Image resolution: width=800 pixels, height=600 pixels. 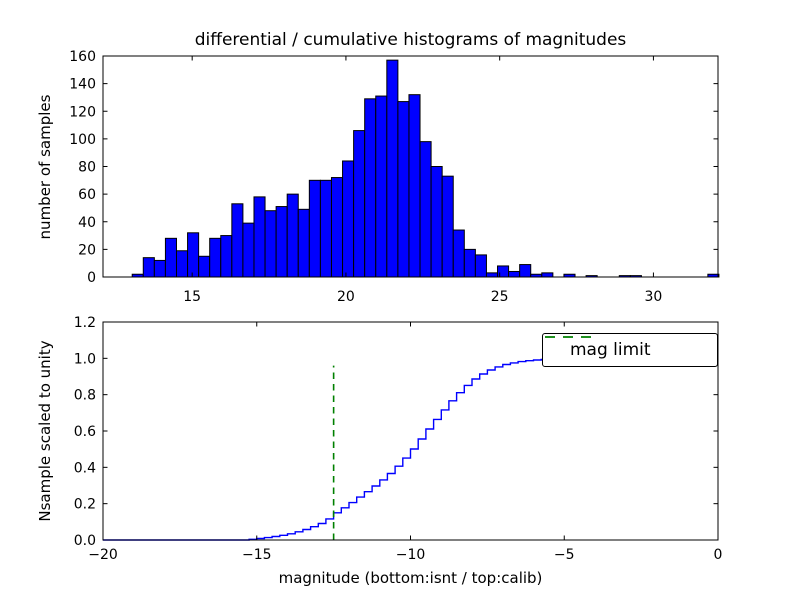 What do you see at coordinates (85, 505) in the screenshot?
I see `bottom-ytick-label: 0.2` at bounding box center [85, 505].